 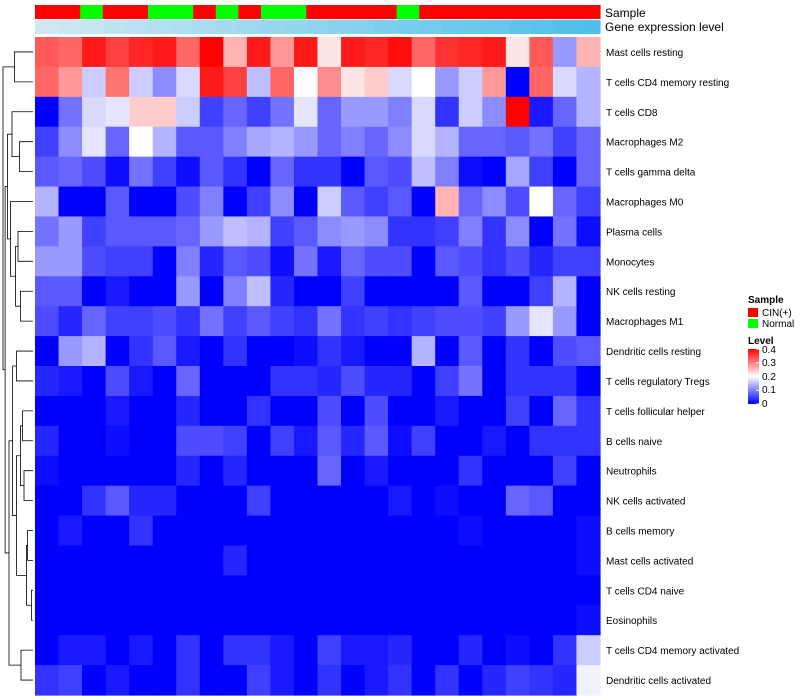 I want to click on legend-label-cin: CIN(+), so click(x=777, y=313).